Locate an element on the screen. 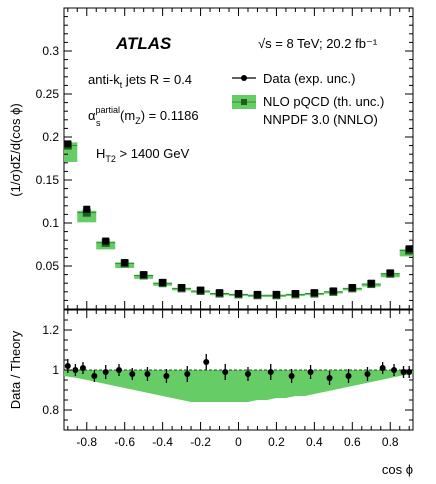  ht2-cut-label: HT2 > 1400 GeV is located at coordinates (143, 155).